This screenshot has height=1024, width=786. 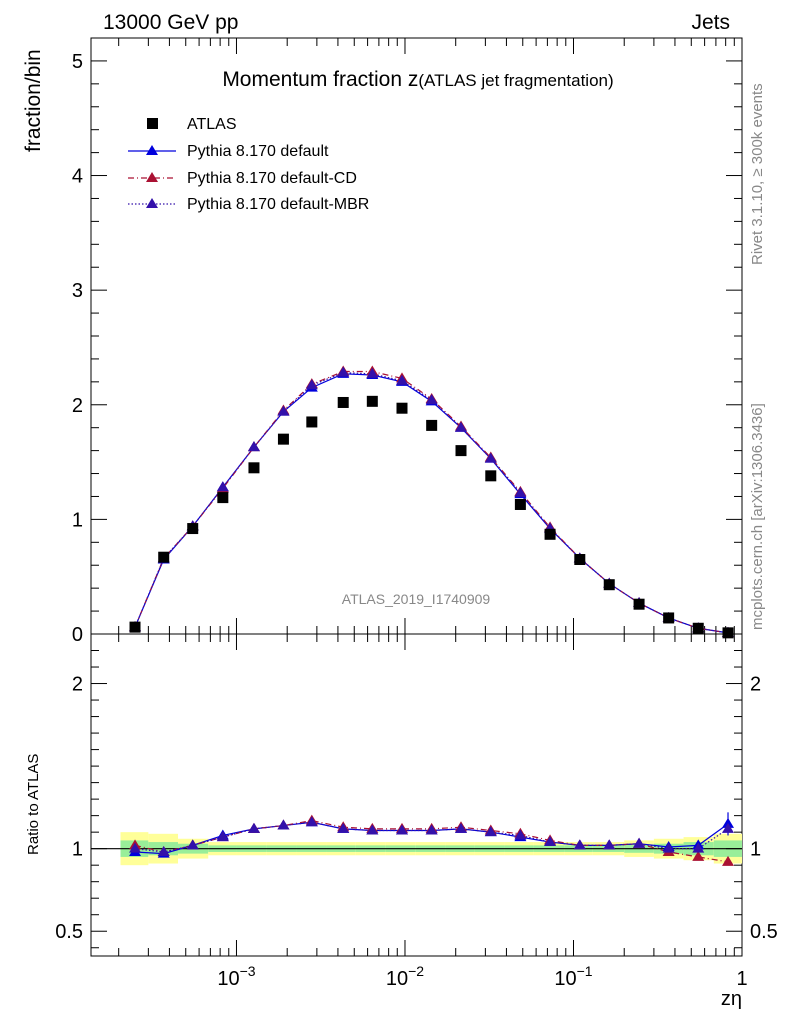 What do you see at coordinates (77, 62) in the screenshot?
I see `main-ytick-label-5: 5` at bounding box center [77, 62].